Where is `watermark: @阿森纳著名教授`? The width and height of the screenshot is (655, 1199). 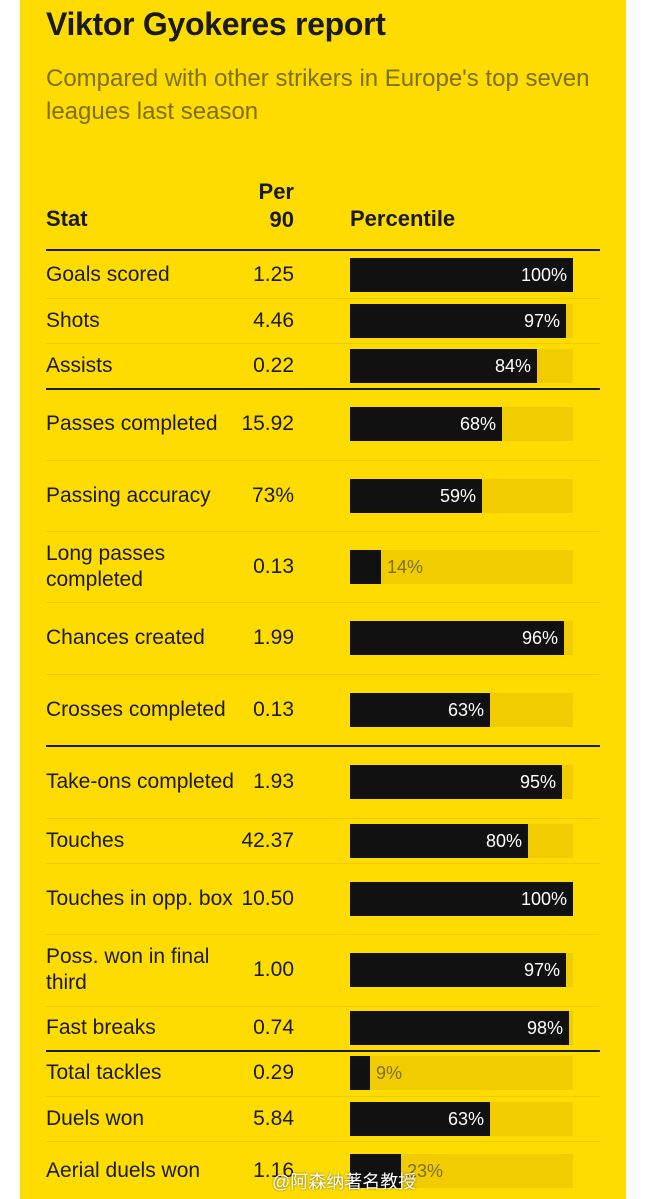 watermark: @阿森纳著名教授 is located at coordinates (344, 1182).